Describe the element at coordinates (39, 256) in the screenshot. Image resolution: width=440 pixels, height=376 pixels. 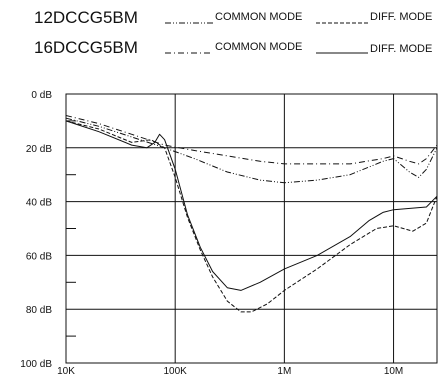
I see `y-tick-label: 60 dB` at that location.